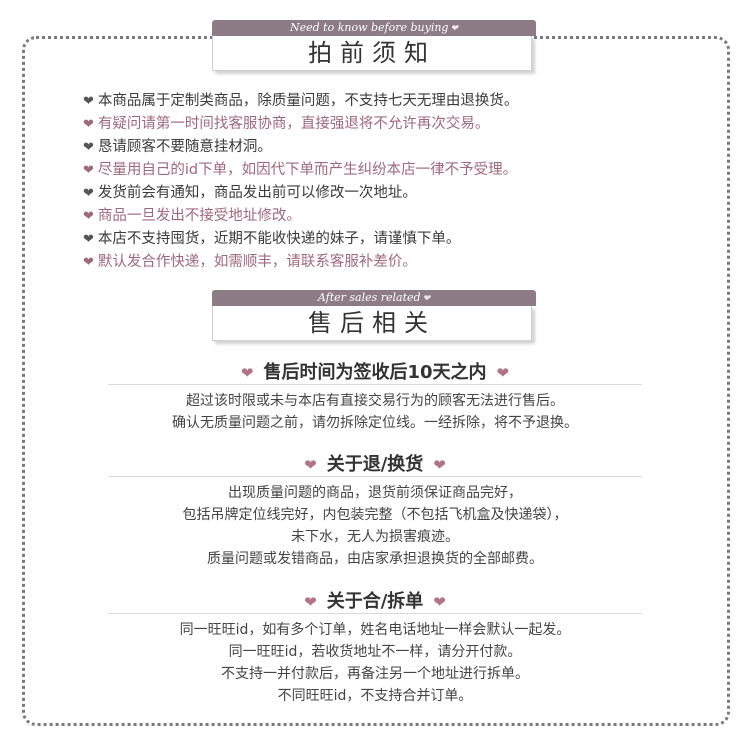 Image resolution: width=750 pixels, height=742 pixels. I want to click on rule-item: ❤ 本店不支持囤货，近期不能收快递的妹子，请谨慎下单。, so click(383, 239).